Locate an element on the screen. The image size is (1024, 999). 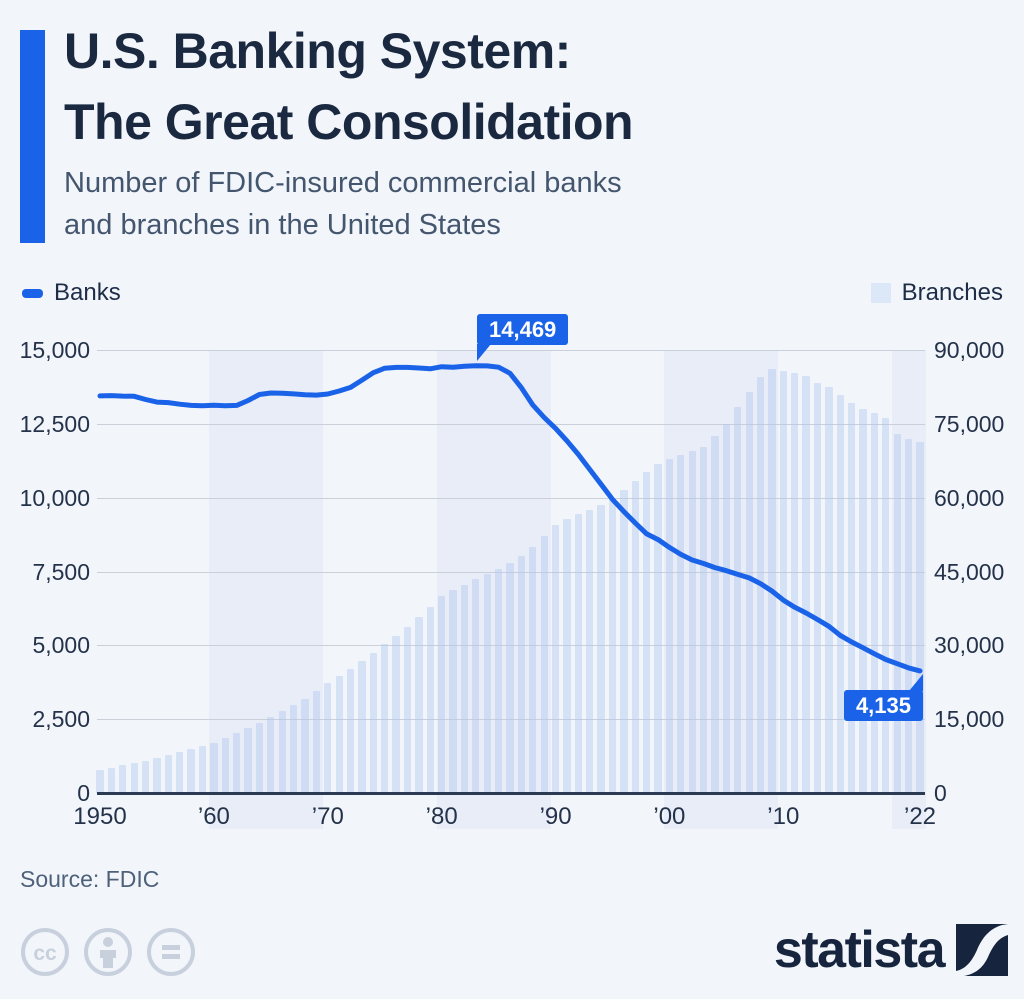
branches-bar-swatch is located at coordinates (880, 293).